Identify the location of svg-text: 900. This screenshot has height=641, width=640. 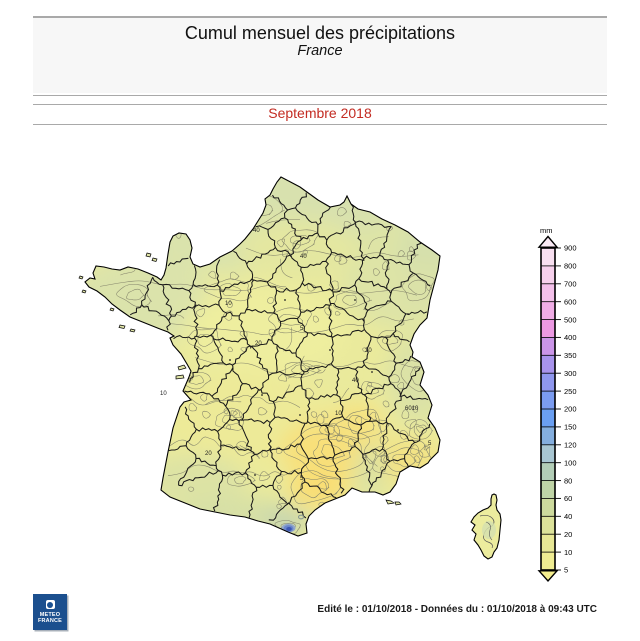
(570, 248).